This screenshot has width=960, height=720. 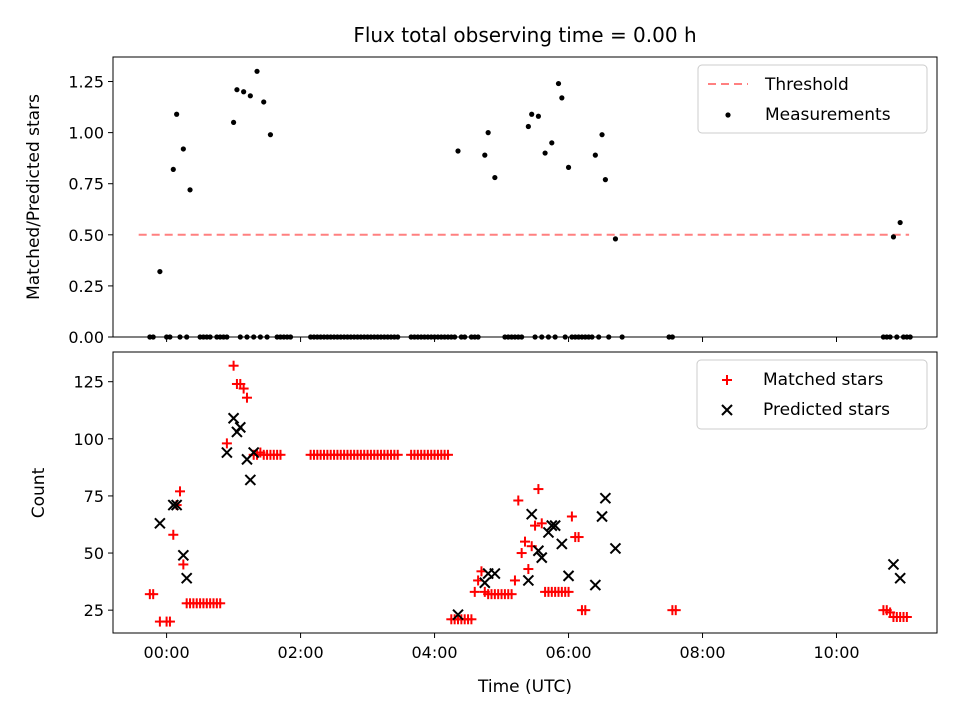 I want to click on chart-title: Flux total observing time = 0.00 h, so click(x=524, y=35).